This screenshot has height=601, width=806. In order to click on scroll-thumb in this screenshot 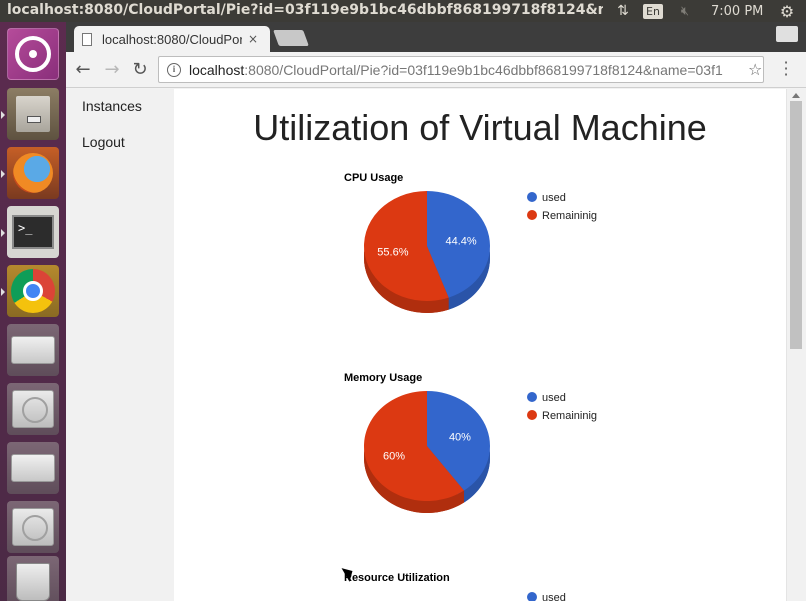, I will do `click(796, 225)`.